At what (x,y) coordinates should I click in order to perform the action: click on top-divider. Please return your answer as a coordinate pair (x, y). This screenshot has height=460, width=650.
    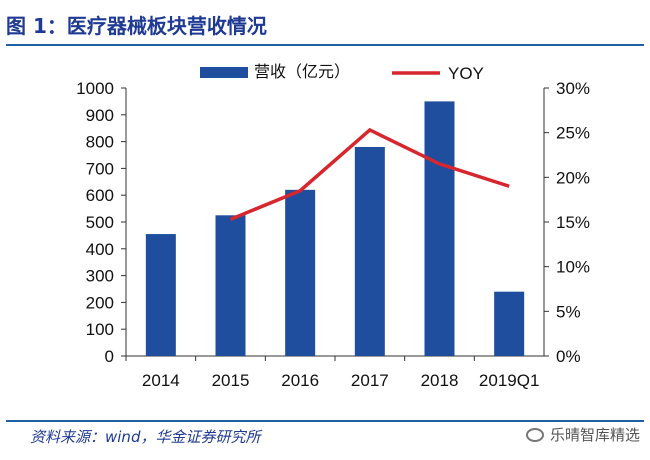
    Looking at the image, I should click on (325, 45).